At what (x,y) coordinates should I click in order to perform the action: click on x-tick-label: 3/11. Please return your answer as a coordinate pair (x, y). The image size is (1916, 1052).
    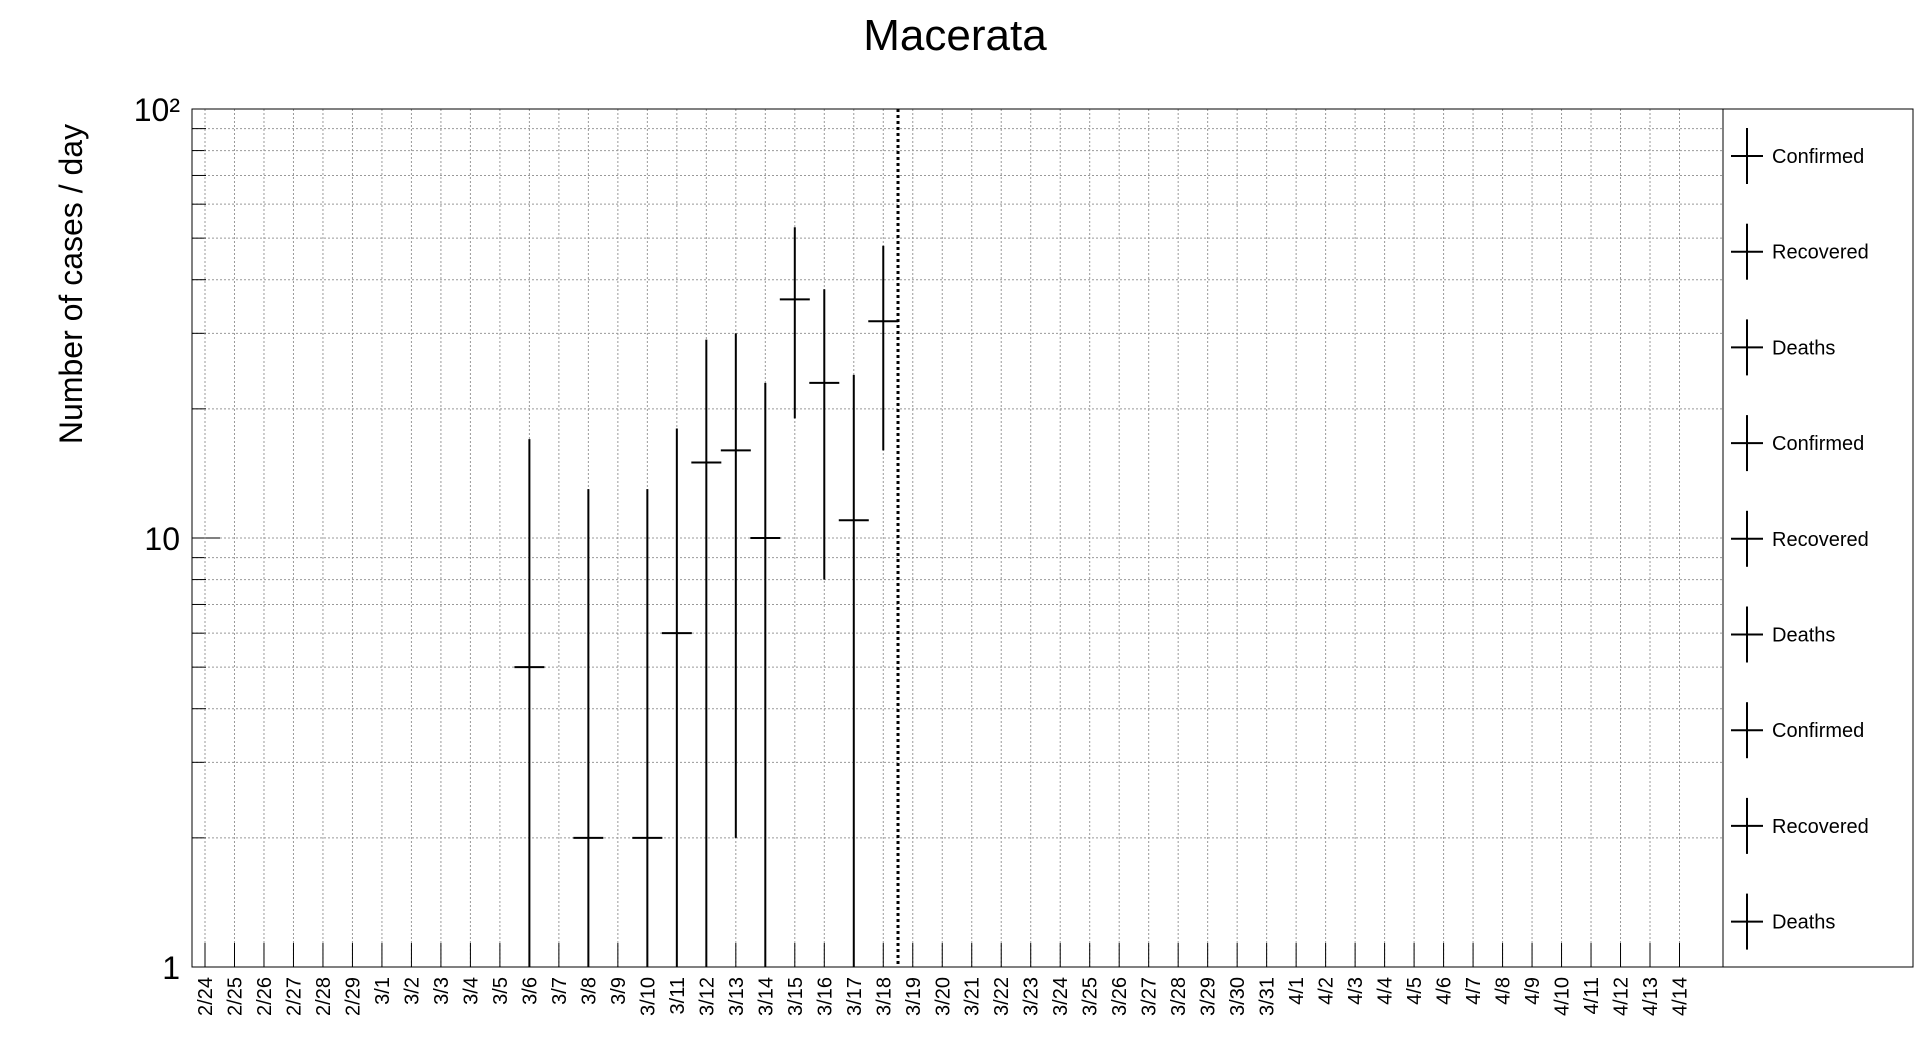
    Looking at the image, I should click on (678, 995).